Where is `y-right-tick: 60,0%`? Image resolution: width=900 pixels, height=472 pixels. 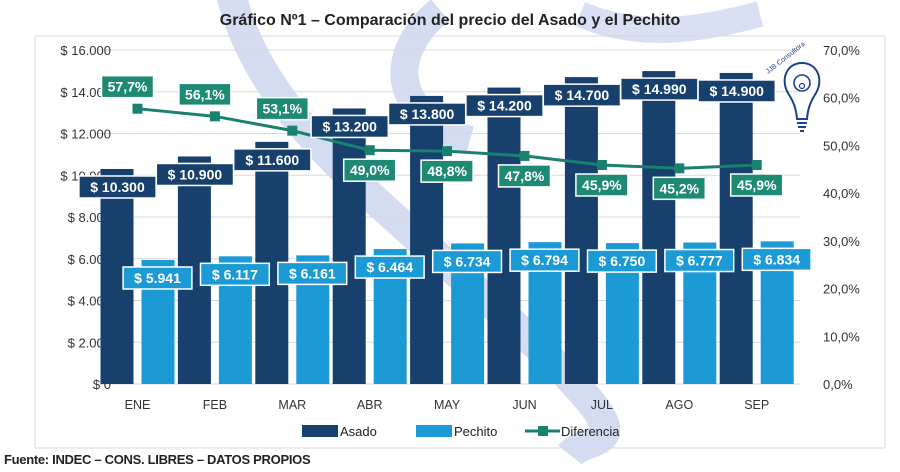
y-right-tick: 60,0% is located at coordinates (841, 98).